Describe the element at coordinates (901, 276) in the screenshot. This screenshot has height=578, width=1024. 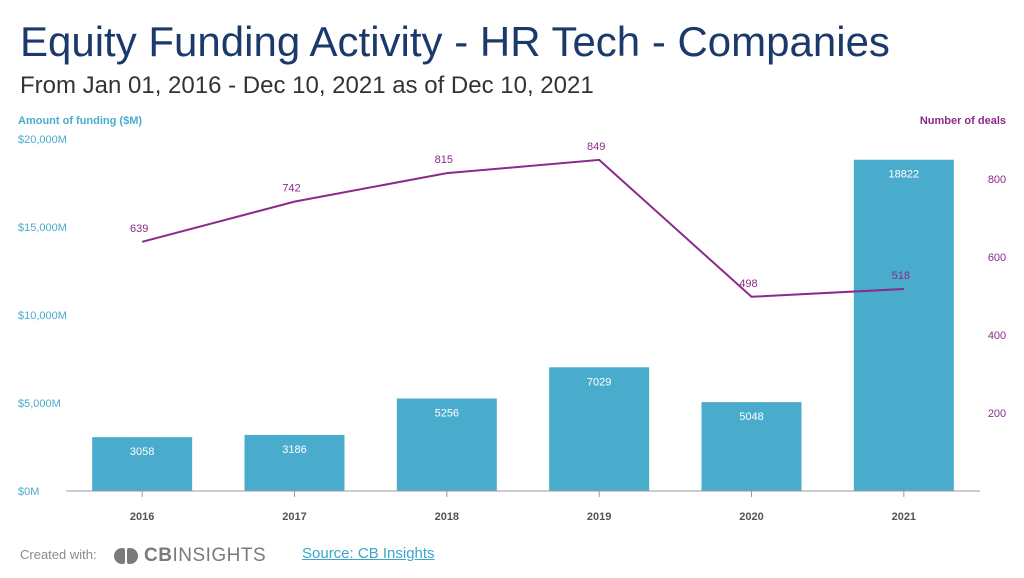
I see `deals-value-label: 518` at that location.